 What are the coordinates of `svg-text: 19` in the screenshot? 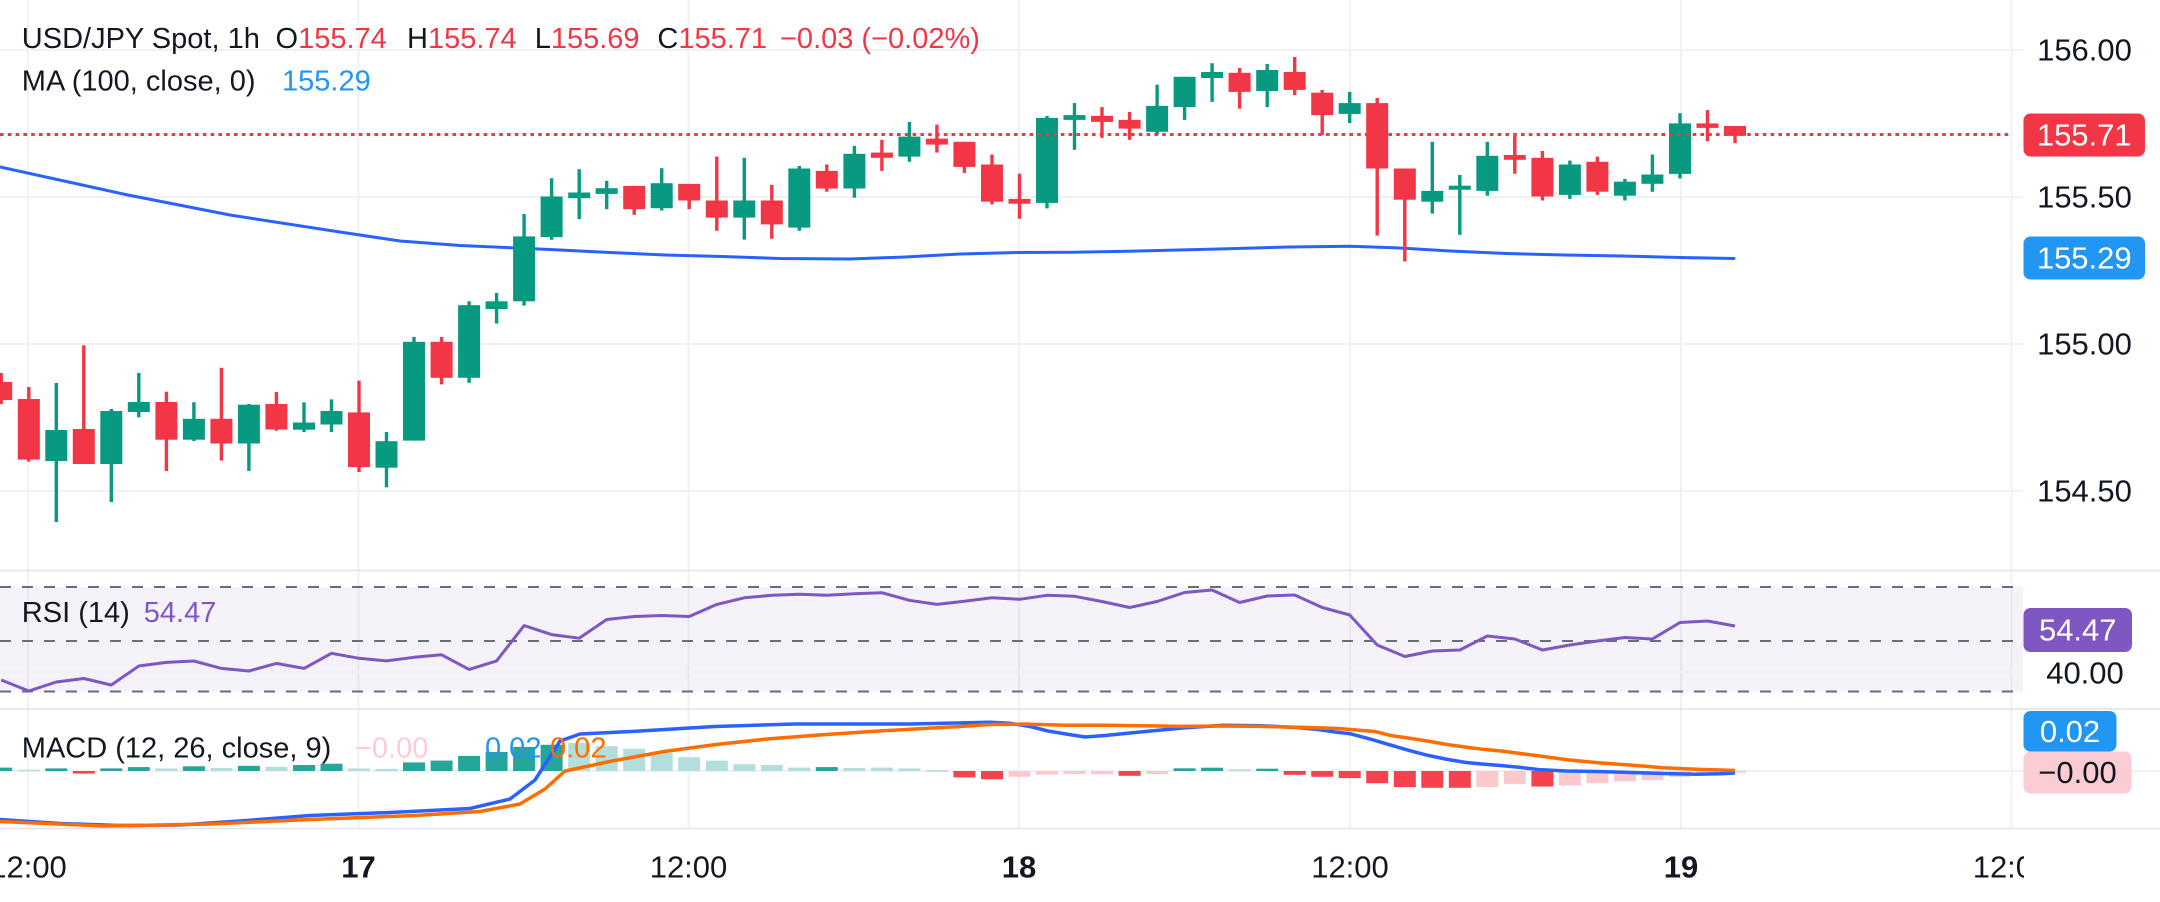 It's located at (1681, 867).